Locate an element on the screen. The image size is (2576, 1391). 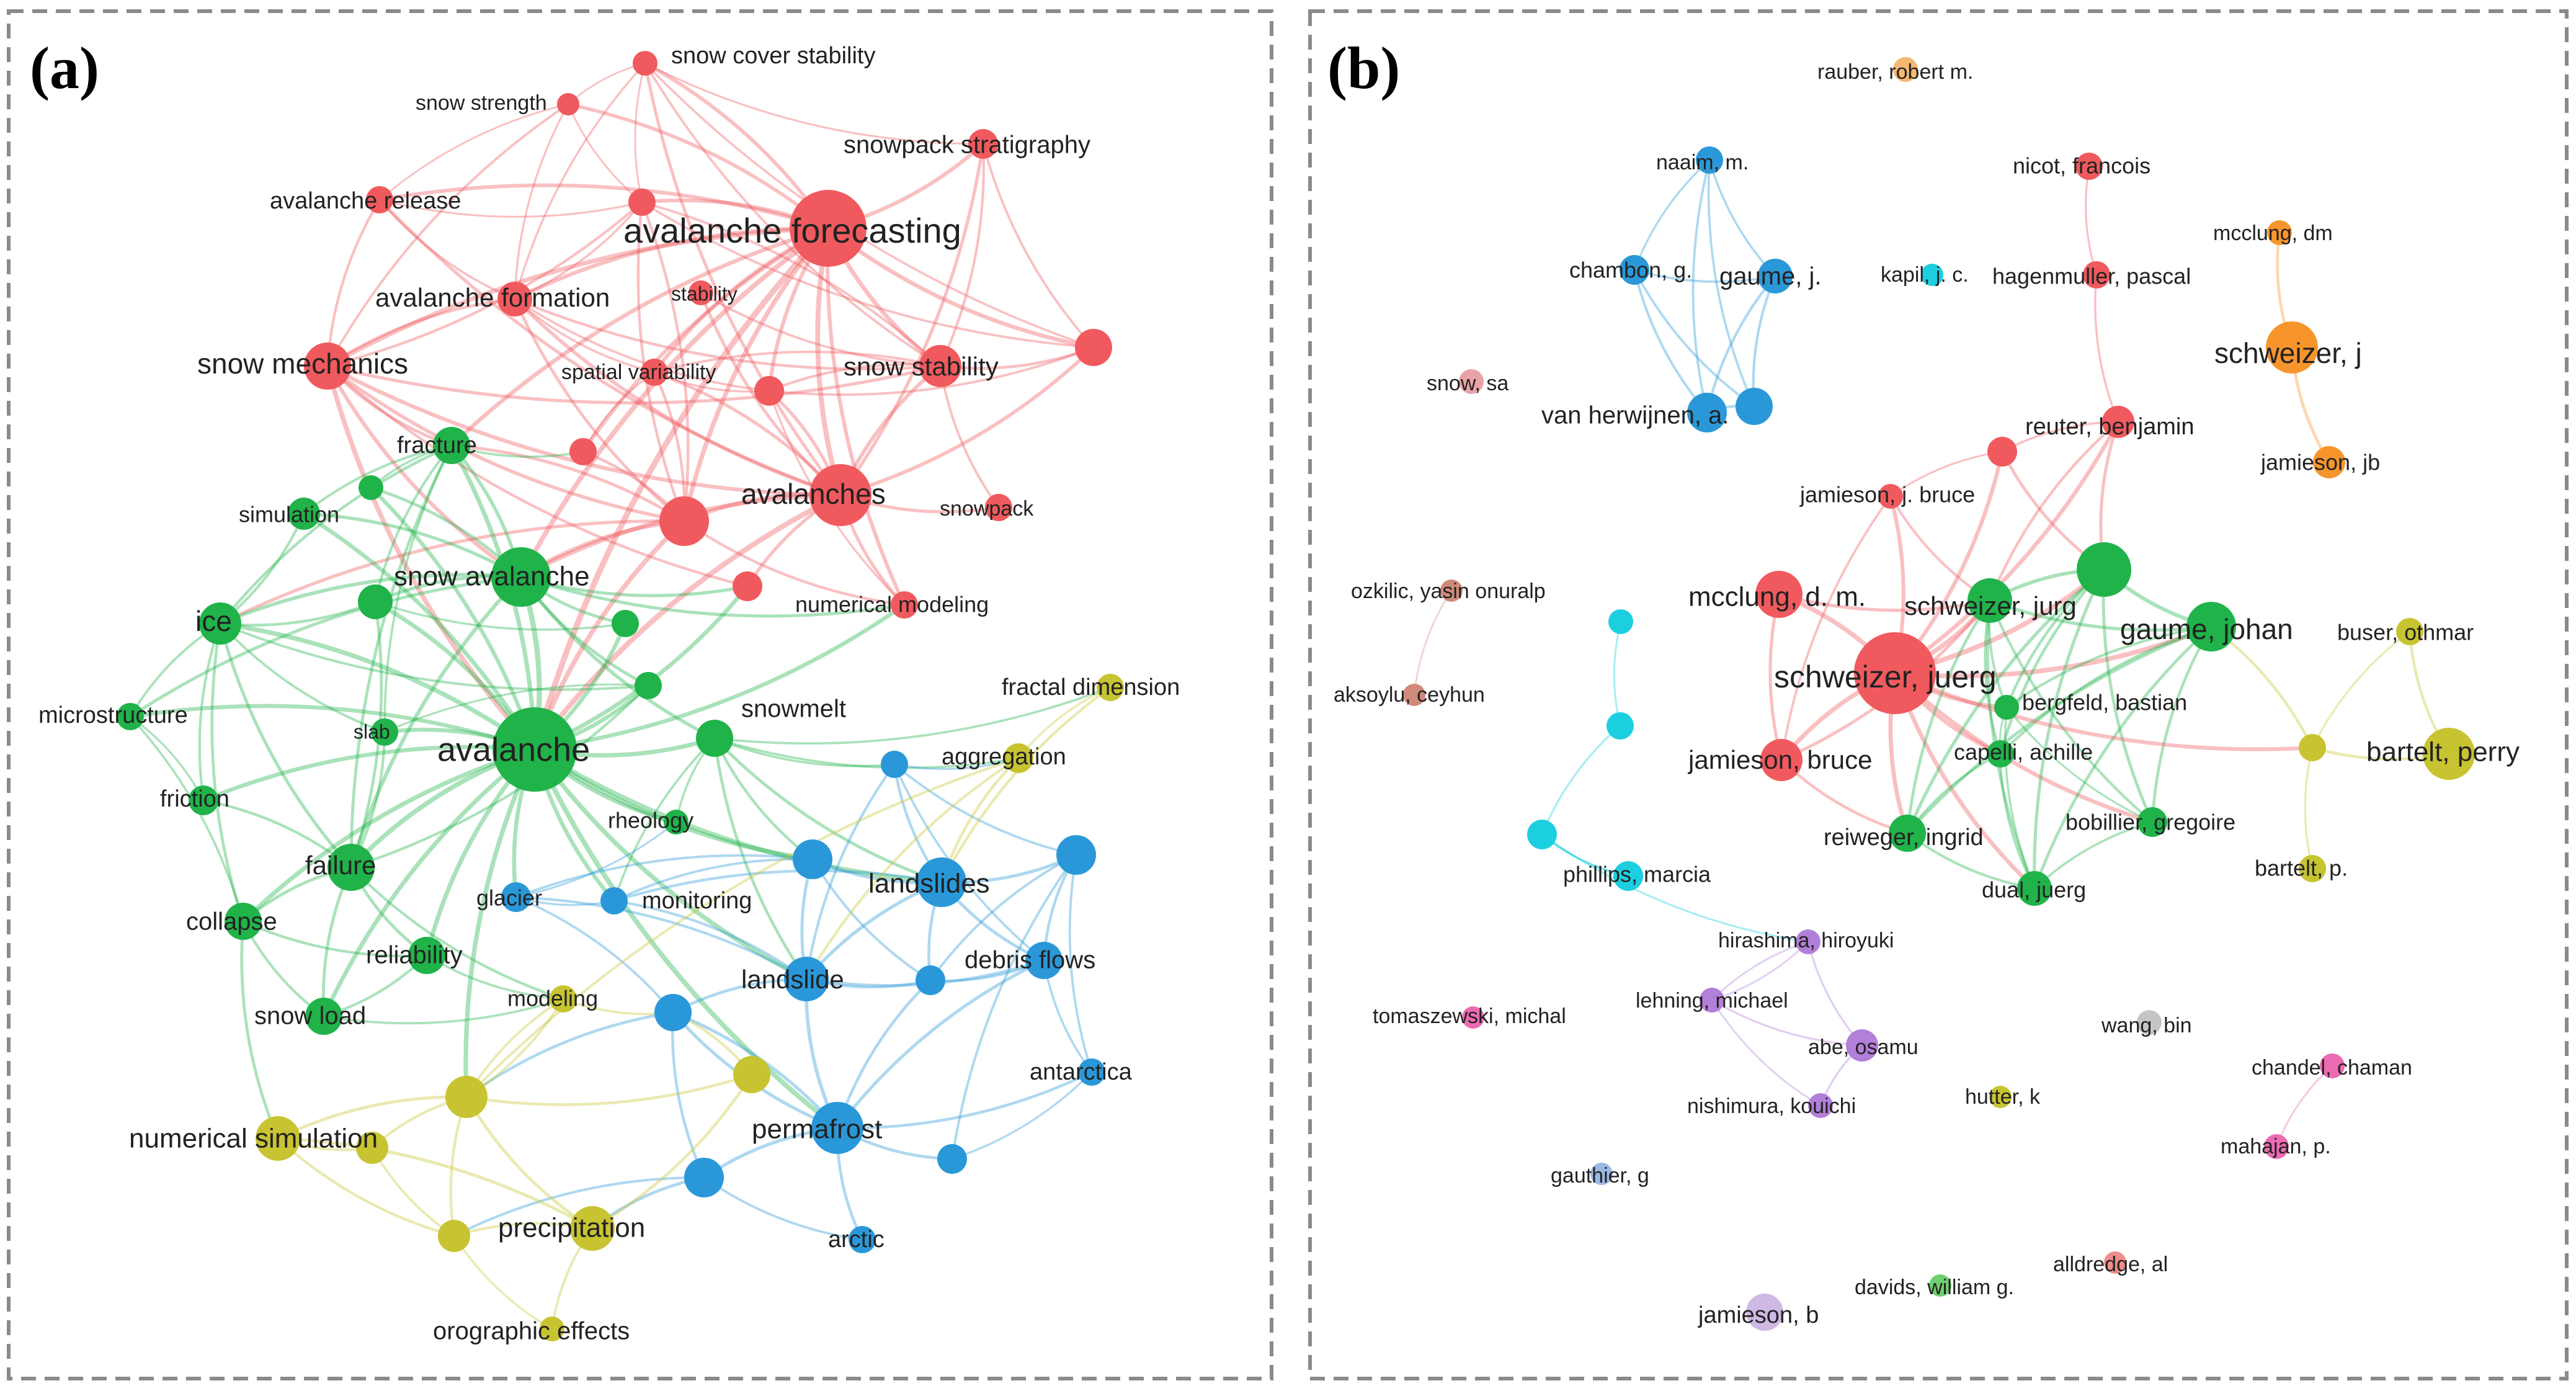
edge-a38-a46 is located at coordinates (871, 920).